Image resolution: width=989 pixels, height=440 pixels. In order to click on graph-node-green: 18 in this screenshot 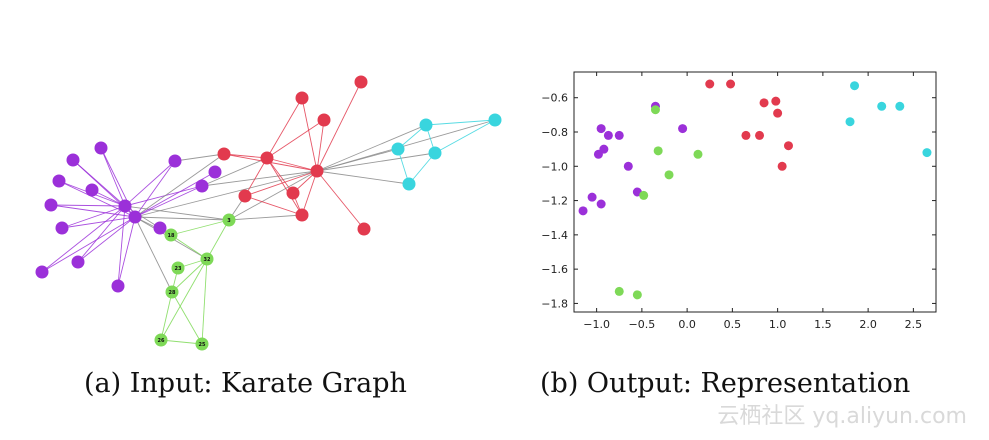, I will do `click(171, 235)`.